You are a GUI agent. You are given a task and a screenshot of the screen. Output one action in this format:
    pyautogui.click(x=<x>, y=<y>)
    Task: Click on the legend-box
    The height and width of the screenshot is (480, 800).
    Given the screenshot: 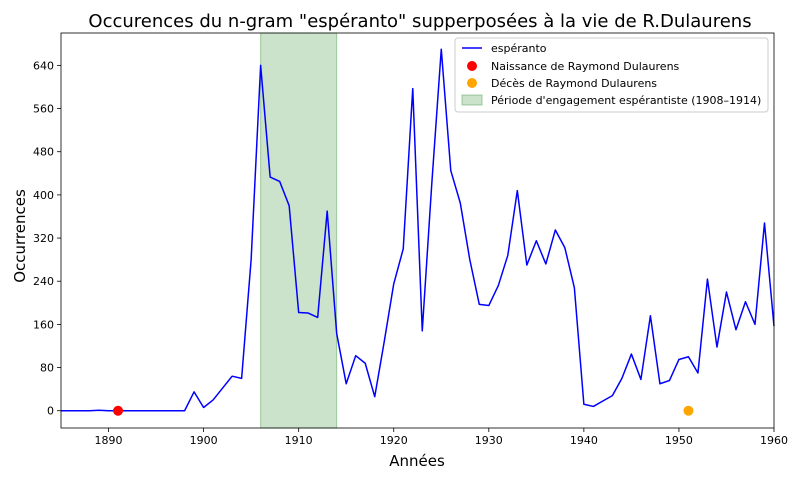 What is the action you would take?
    pyautogui.click(x=611, y=75)
    